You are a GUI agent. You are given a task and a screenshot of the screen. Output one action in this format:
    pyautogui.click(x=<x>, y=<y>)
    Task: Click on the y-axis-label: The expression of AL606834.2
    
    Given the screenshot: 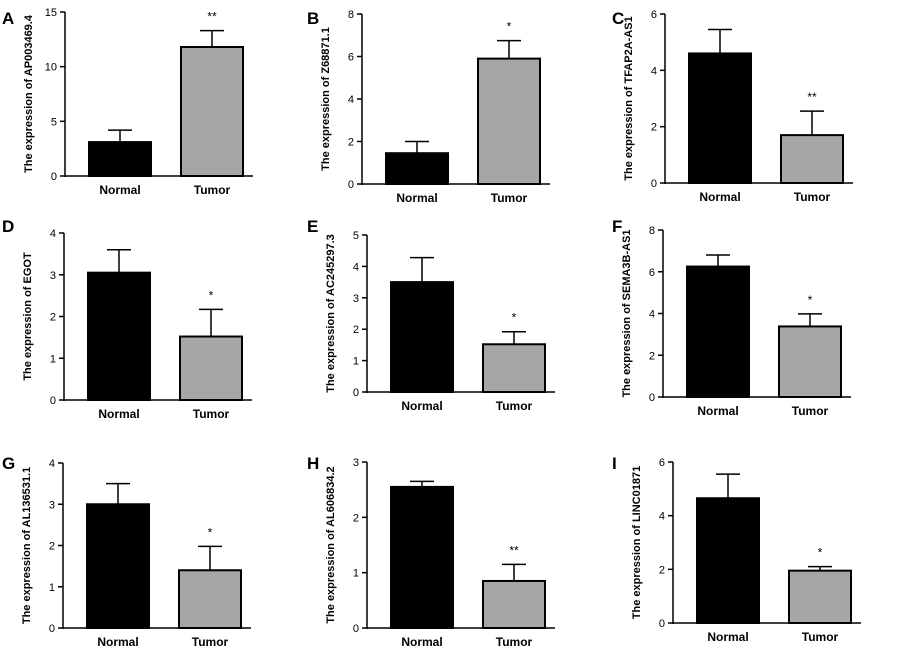 What is the action you would take?
    pyautogui.click(x=331, y=544)
    